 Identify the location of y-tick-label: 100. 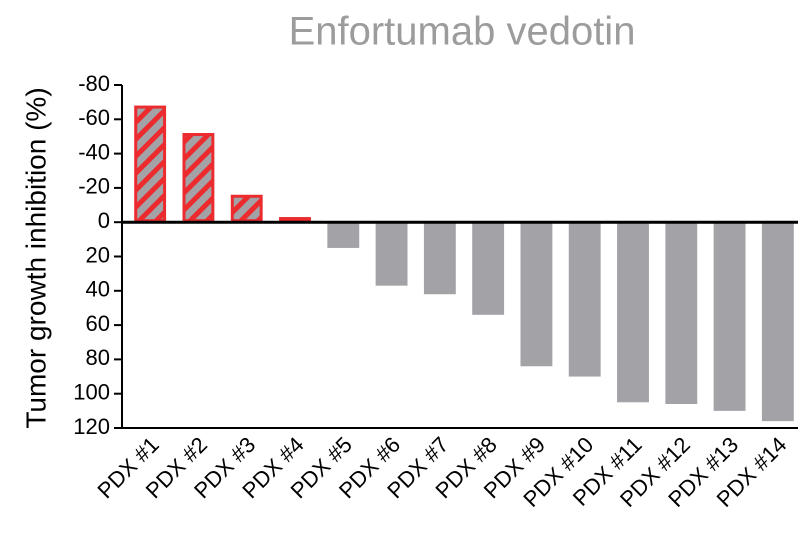
(91, 392).